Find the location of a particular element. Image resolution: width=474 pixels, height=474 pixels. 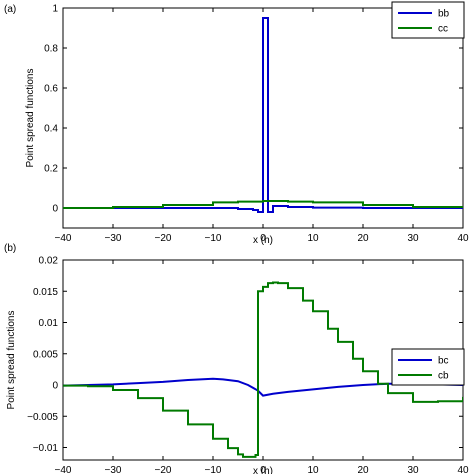

y-tick-label: −0.01 is located at coordinates (46, 448).